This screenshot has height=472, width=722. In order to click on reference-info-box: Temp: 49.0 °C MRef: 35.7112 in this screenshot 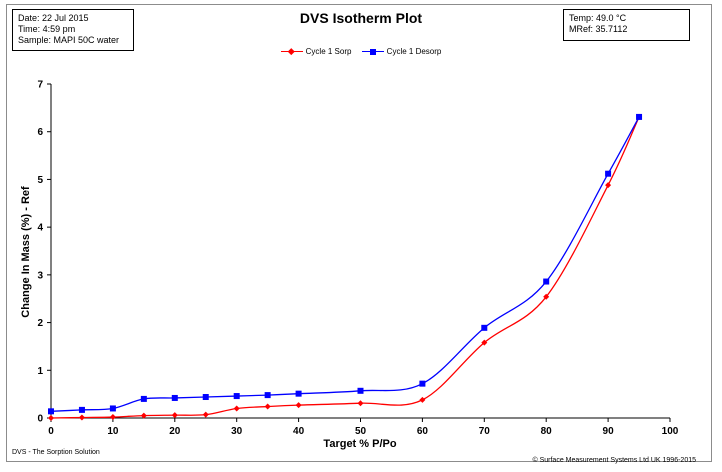, I will do `click(626, 25)`.